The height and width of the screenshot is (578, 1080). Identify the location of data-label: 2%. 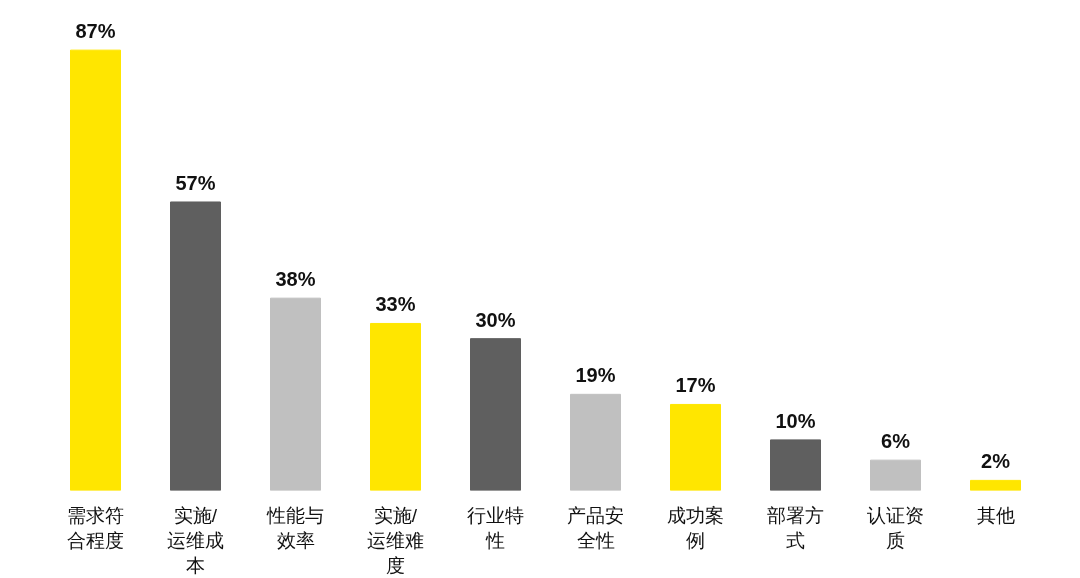
(996, 461).